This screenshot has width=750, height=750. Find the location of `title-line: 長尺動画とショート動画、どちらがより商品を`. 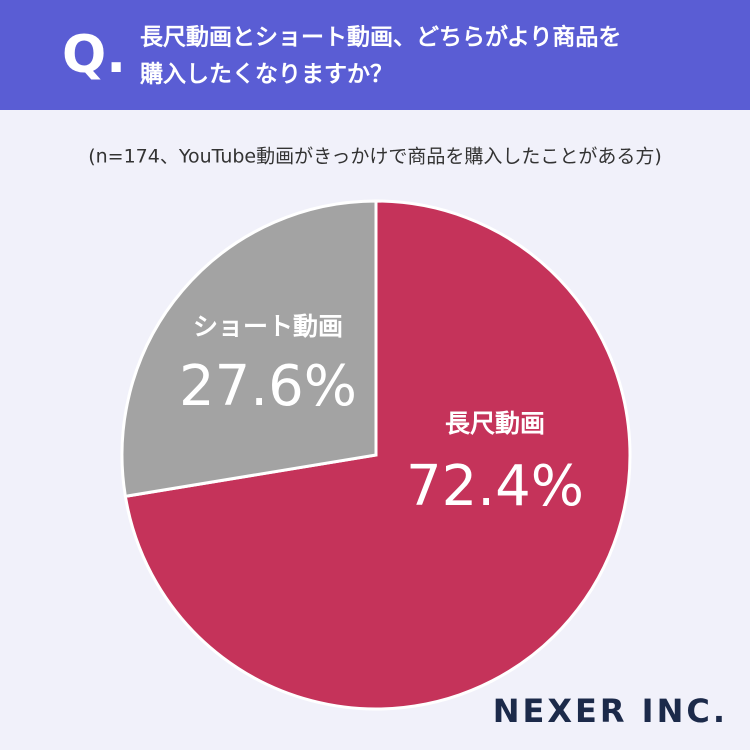

title-line: 長尺動画とショート動画、どちらがより商品を is located at coordinates (380, 37).